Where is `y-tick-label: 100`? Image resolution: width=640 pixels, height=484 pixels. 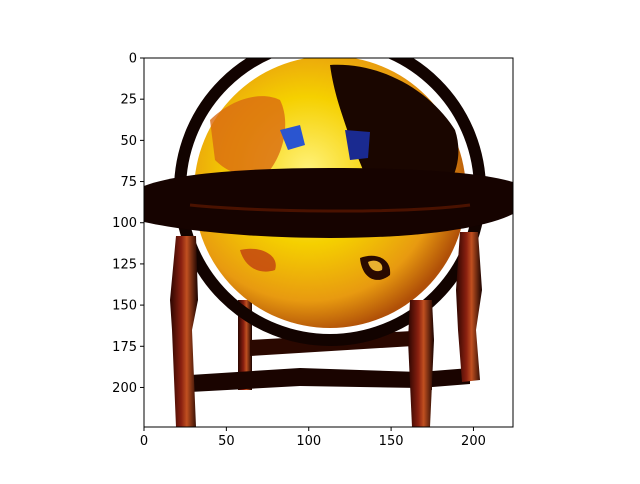 y-tick-label: 100 is located at coordinates (124, 223).